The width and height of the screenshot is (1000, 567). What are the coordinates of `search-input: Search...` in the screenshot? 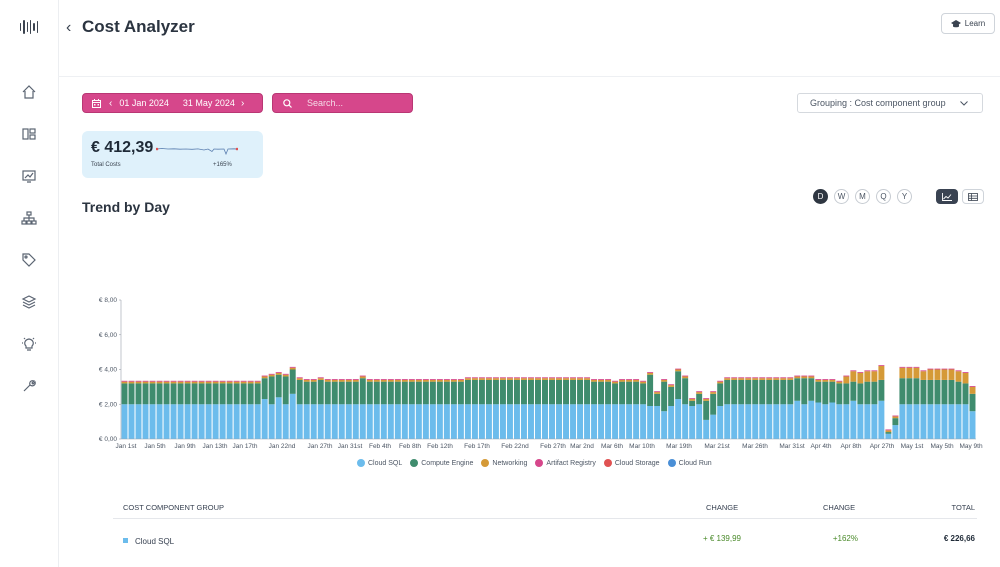 It's located at (342, 103).